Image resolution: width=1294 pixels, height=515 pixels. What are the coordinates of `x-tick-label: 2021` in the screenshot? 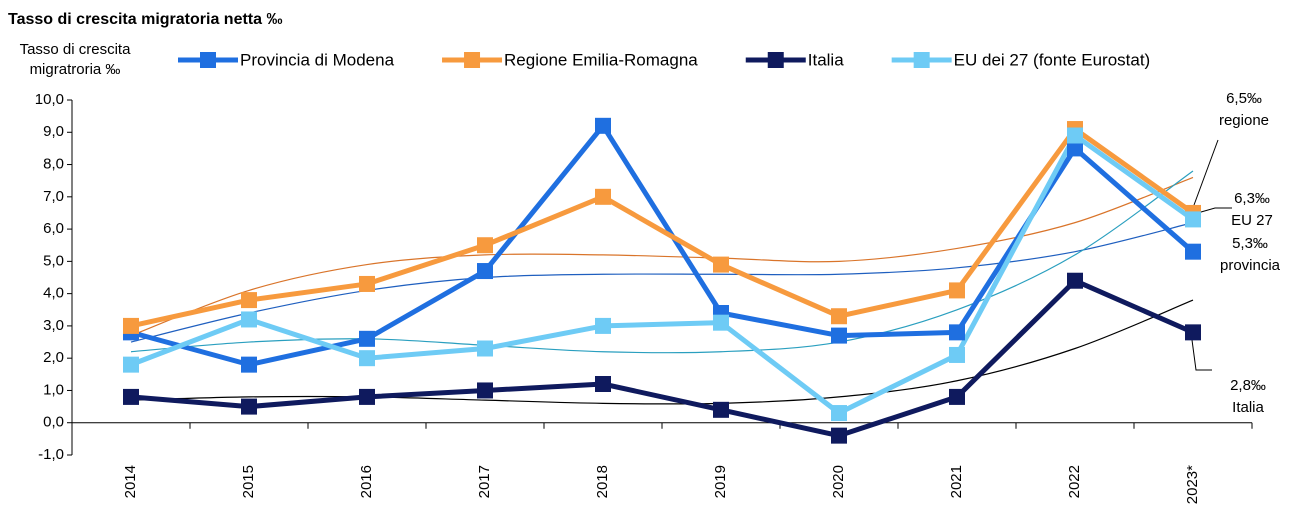 It's located at (956, 481).